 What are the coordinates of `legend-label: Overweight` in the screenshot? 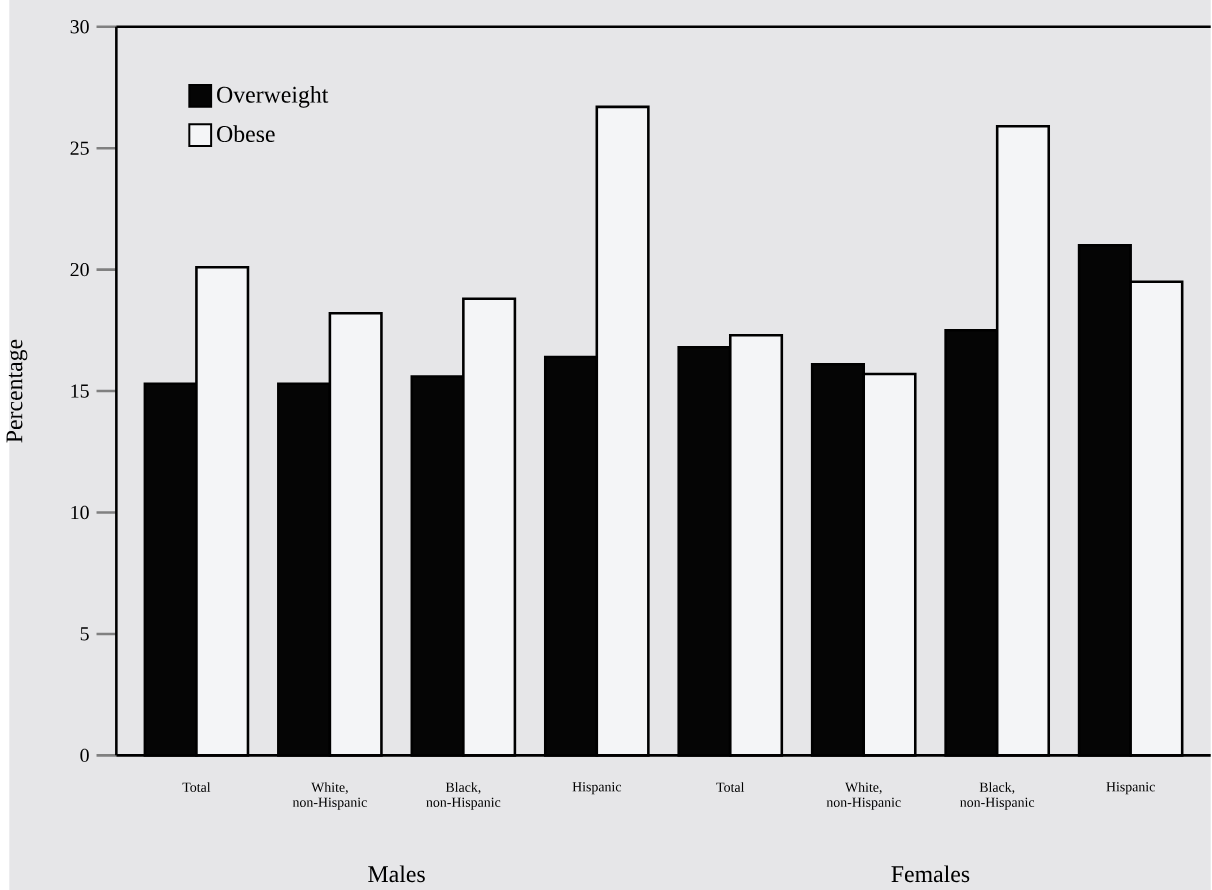 It's located at (273, 96).